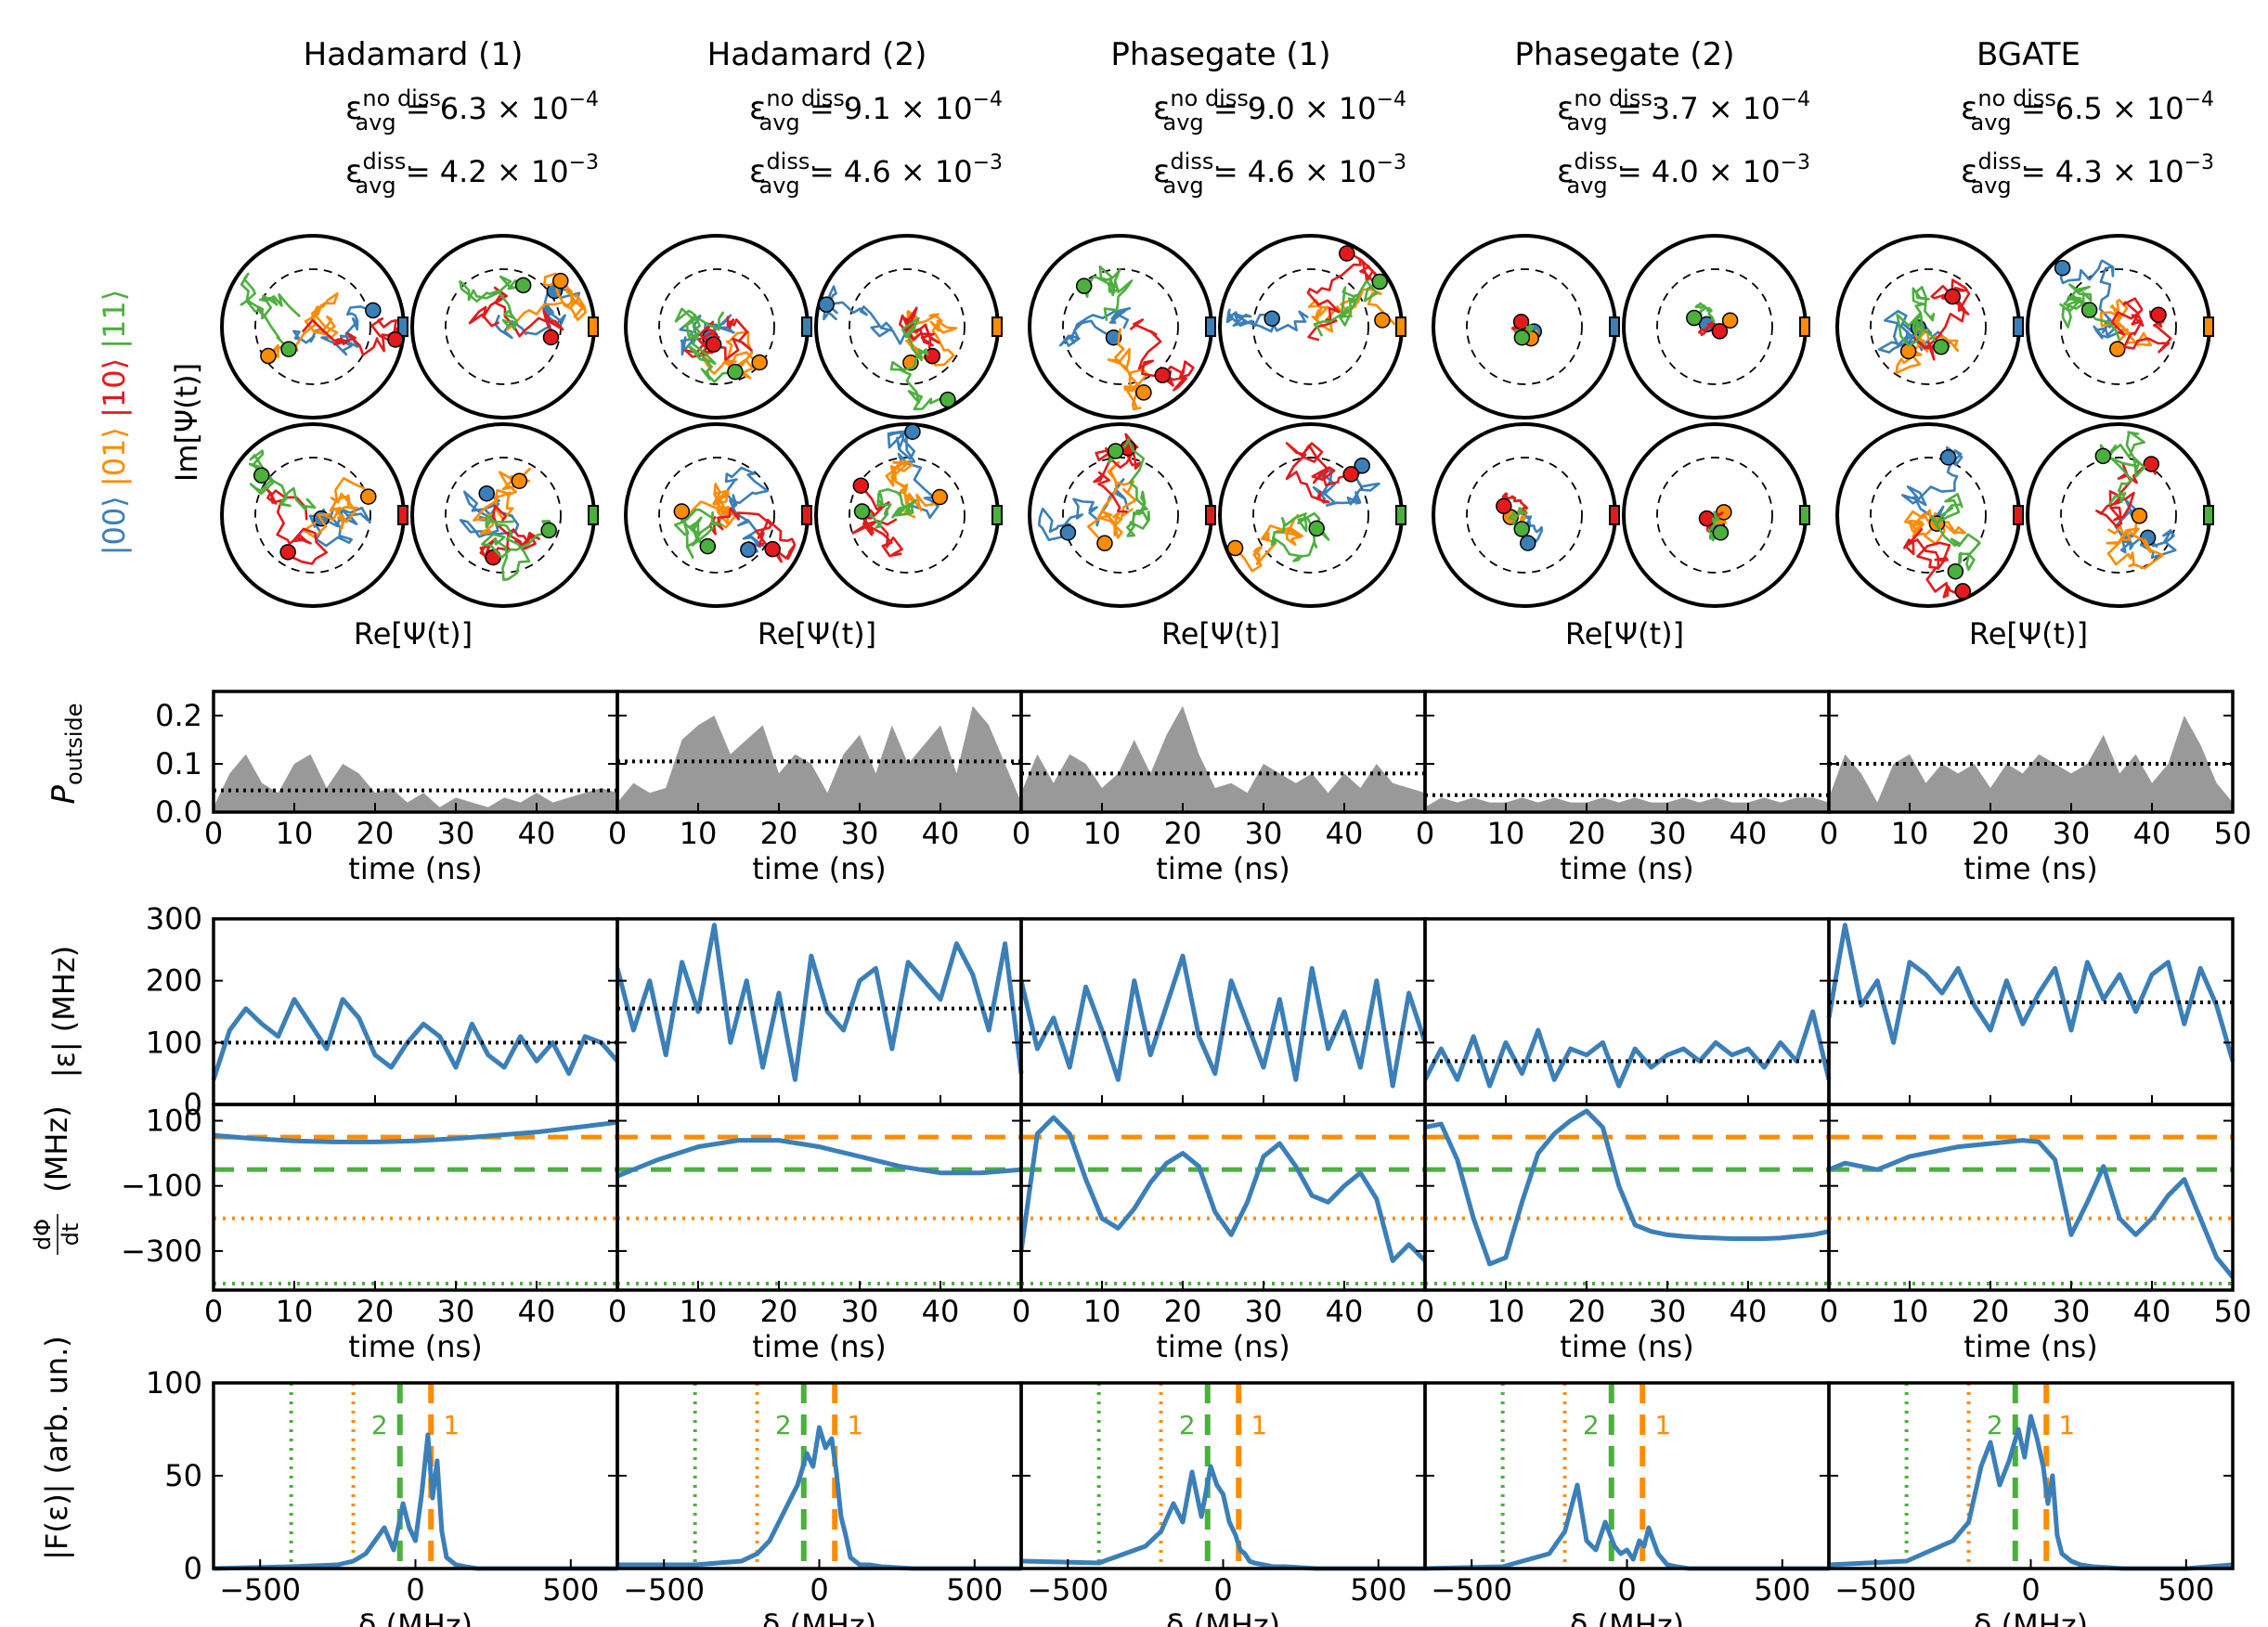  Describe the element at coordinates (2233, 833) in the screenshot. I see `x-tick-label: 50` at that location.